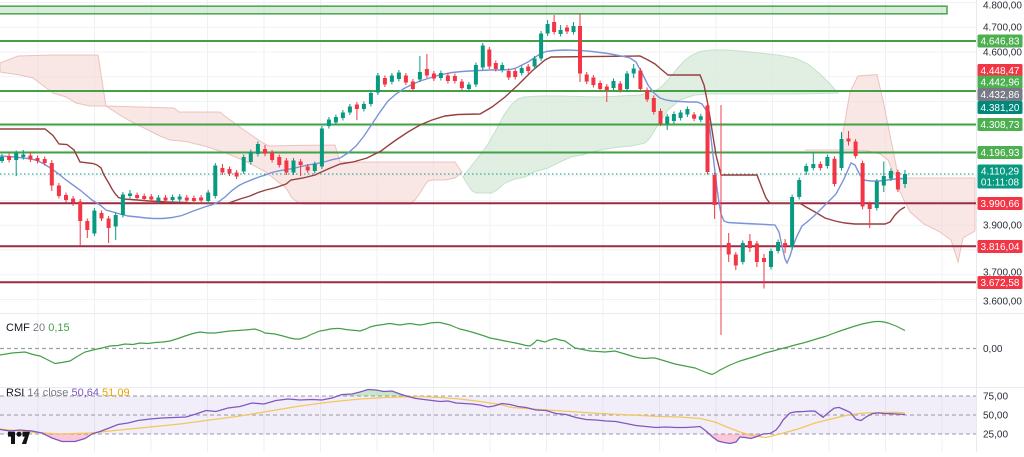 This screenshot has width=1024, height=457. What do you see at coordinates (1000, 71) in the screenshot?
I see `svg-text: 4.448,47` at bounding box center [1000, 71].